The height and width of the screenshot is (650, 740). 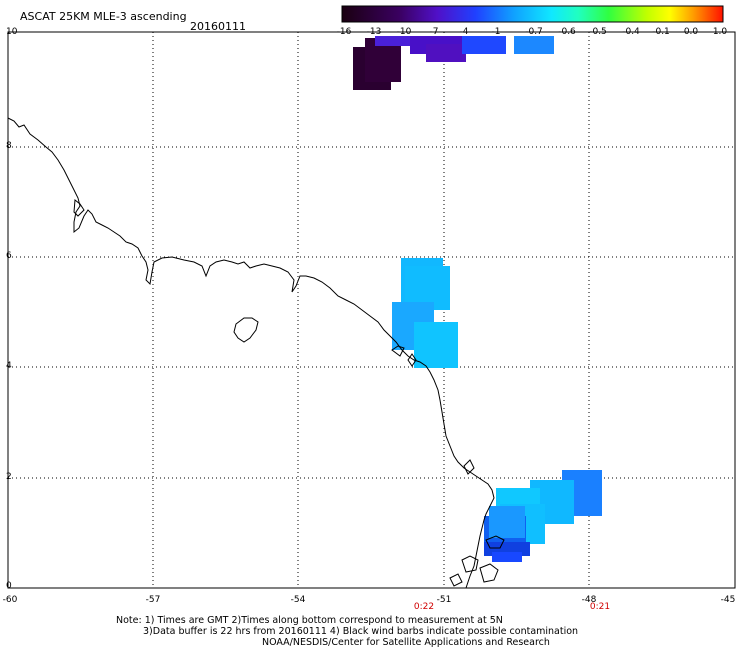 I want to click on lat-label: 2, so click(x=9, y=477).